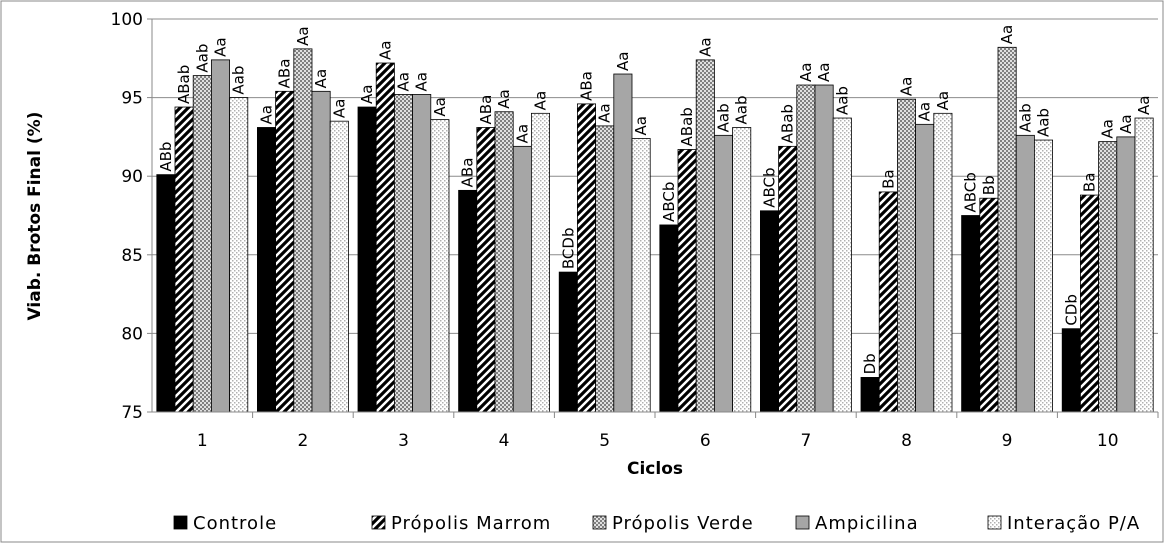 This screenshot has height=548, width=1165. Describe the element at coordinates (504, 441) in the screenshot. I see `x-tick-label: 4` at that location.